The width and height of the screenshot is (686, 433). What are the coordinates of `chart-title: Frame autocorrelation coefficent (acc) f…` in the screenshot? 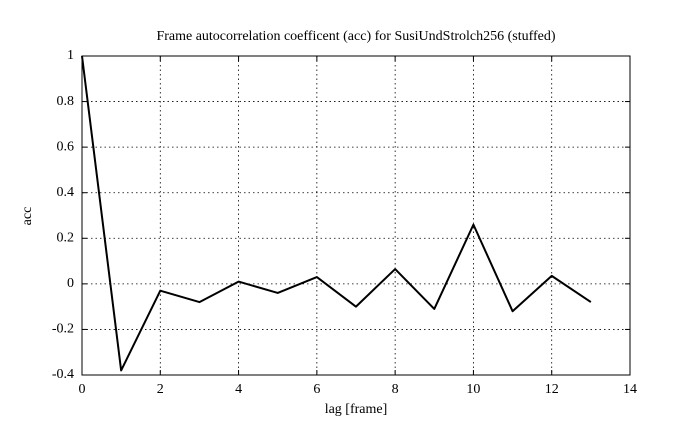 It's located at (355, 36).